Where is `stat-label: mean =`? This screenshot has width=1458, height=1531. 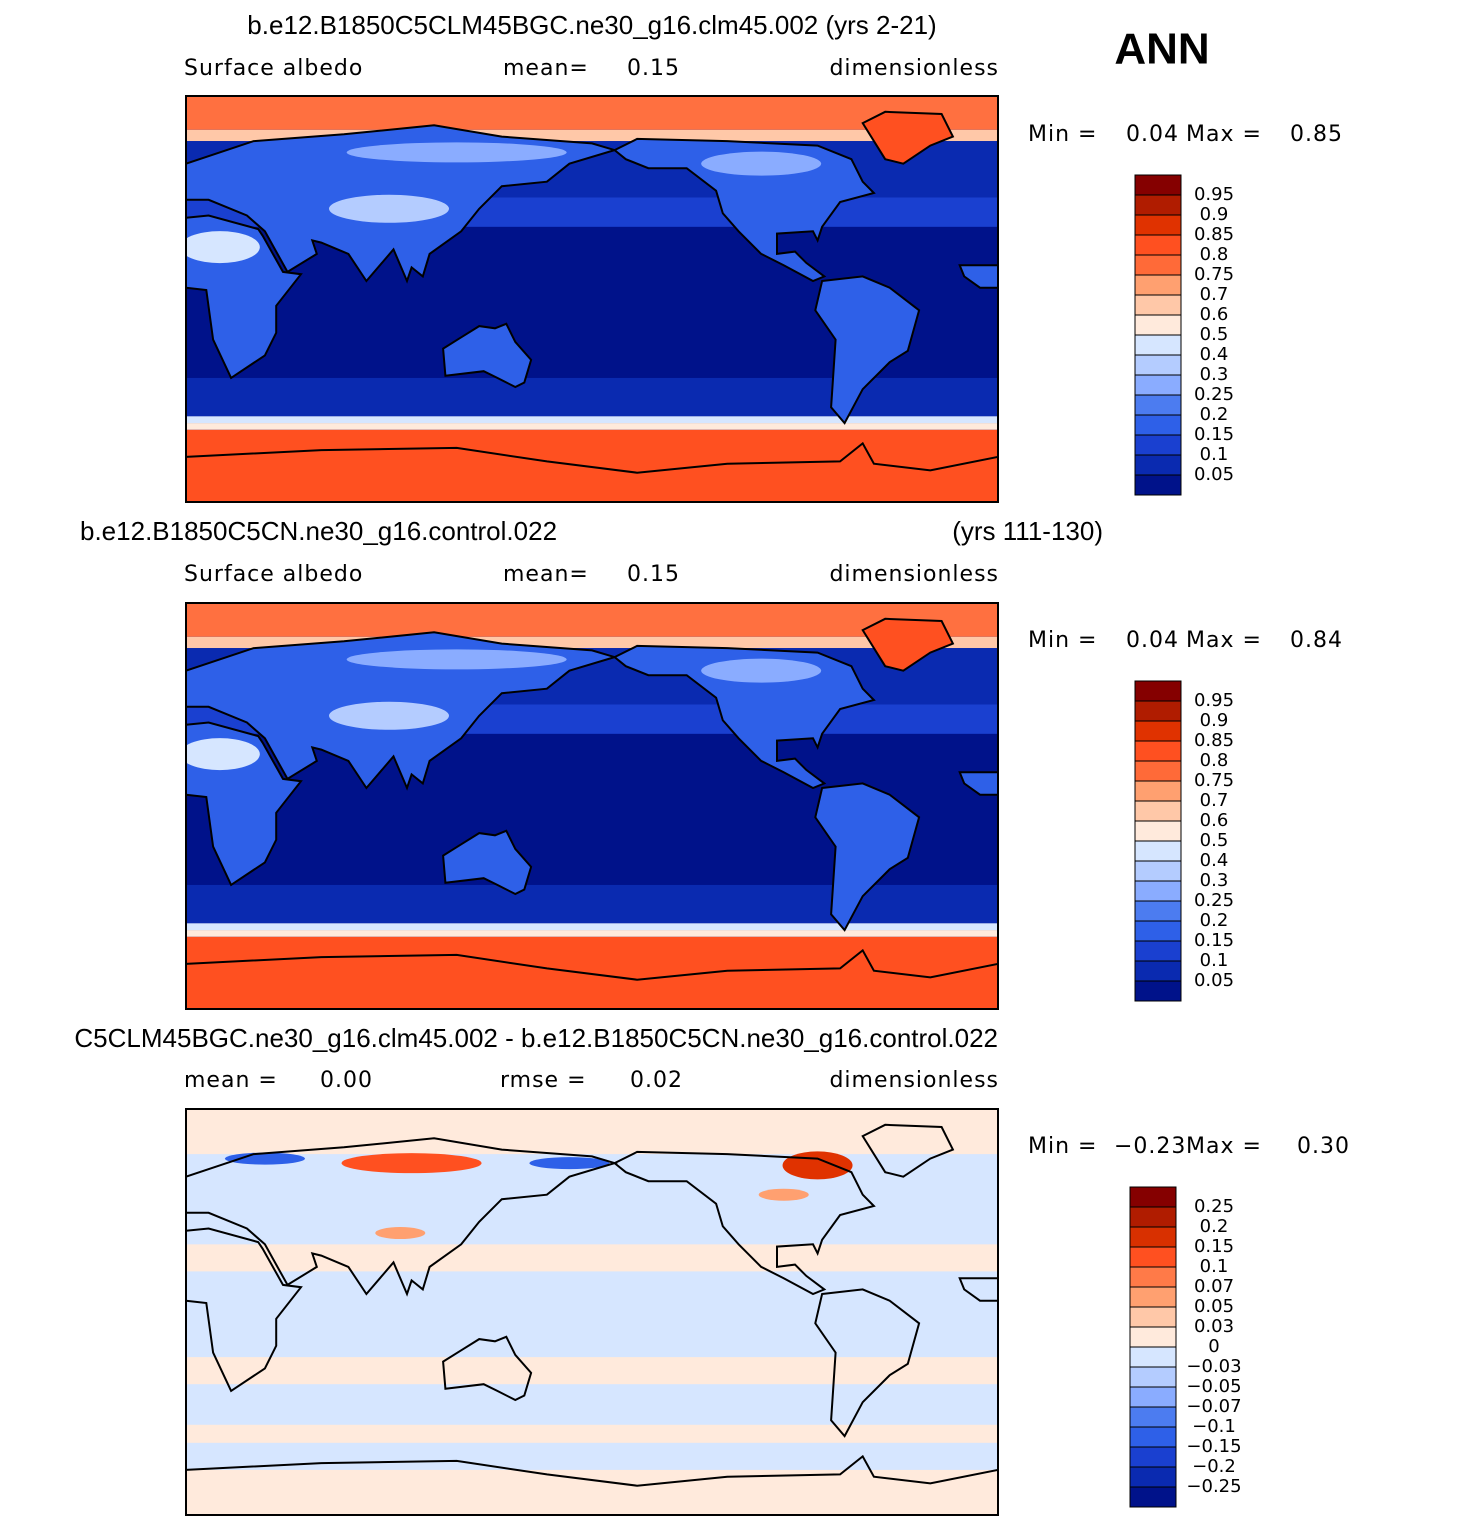
stat-label: mean = is located at coordinates (231, 1080).